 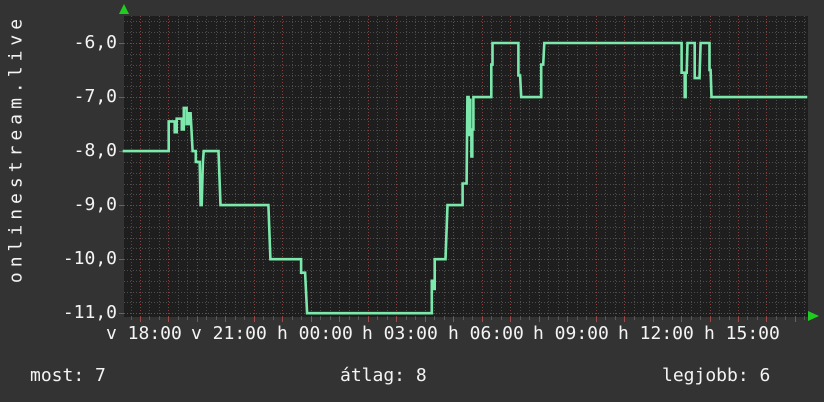 I want to click on x-axis-label: h 03:00, so click(x=400, y=333).